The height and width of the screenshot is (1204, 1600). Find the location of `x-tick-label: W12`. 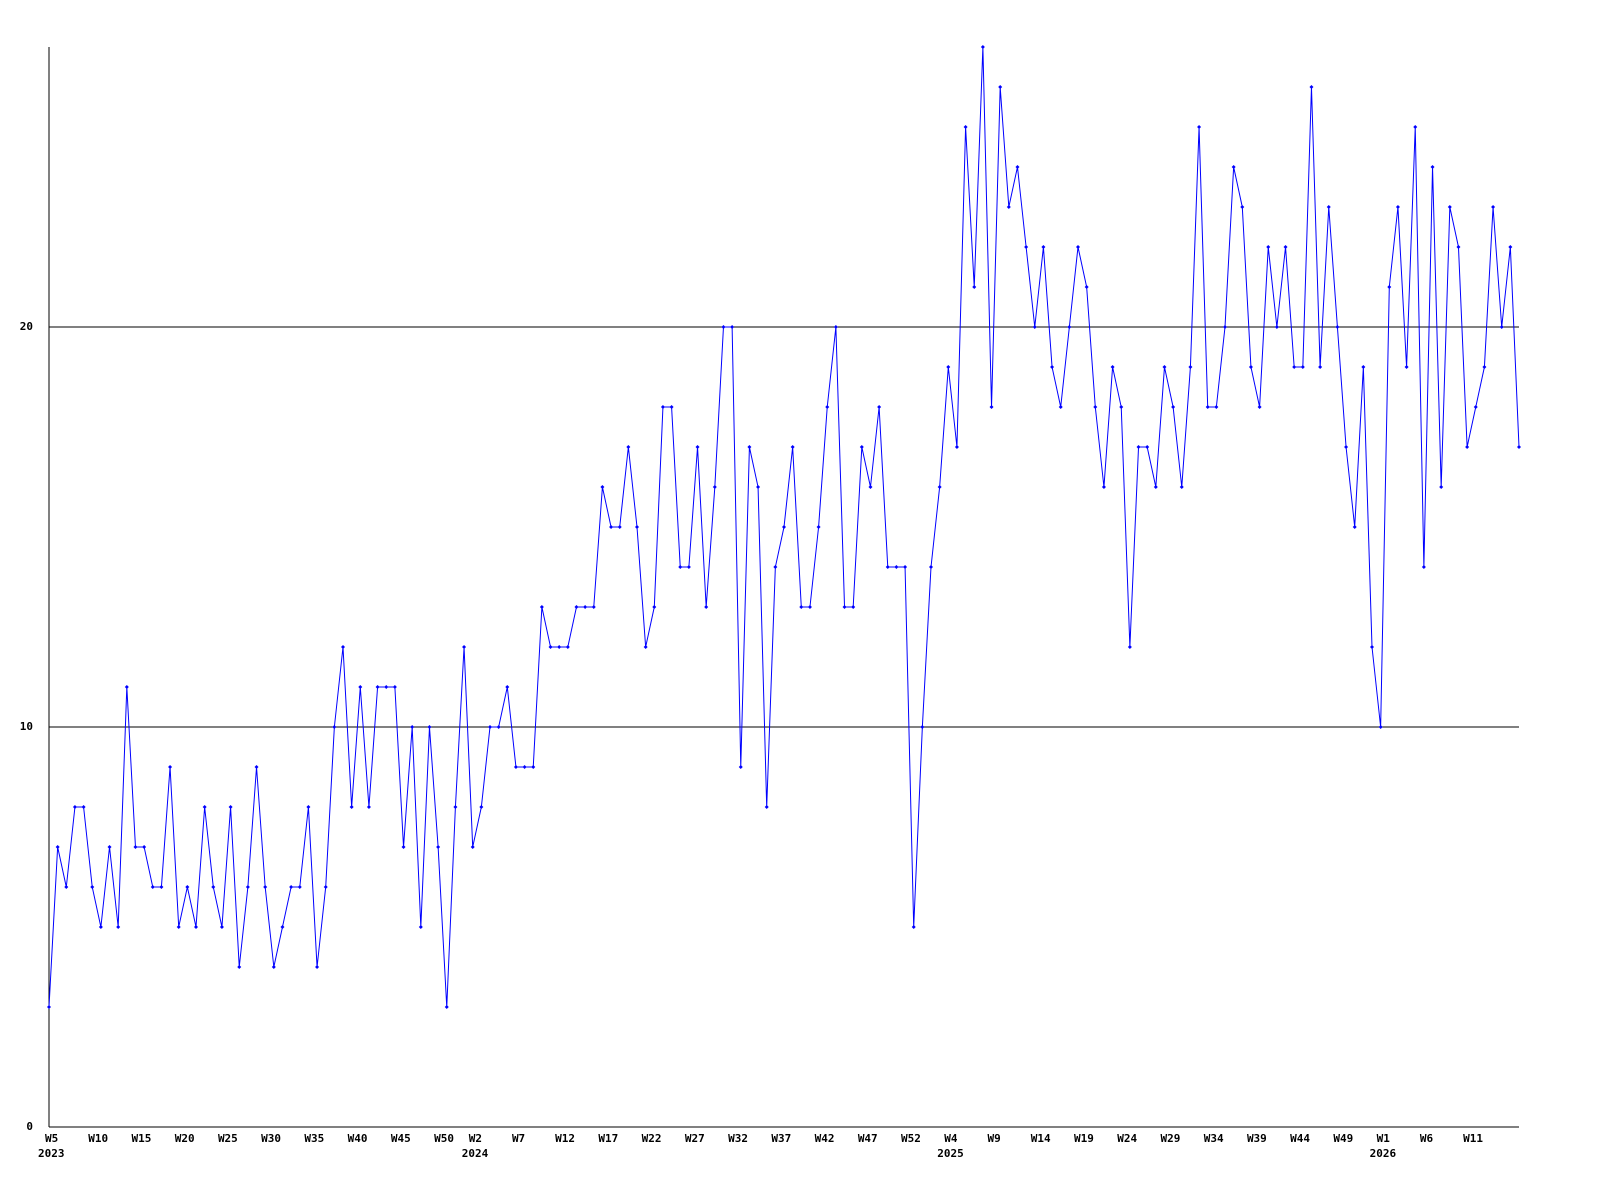

x-tick-label: W12 is located at coordinates (565, 1138).